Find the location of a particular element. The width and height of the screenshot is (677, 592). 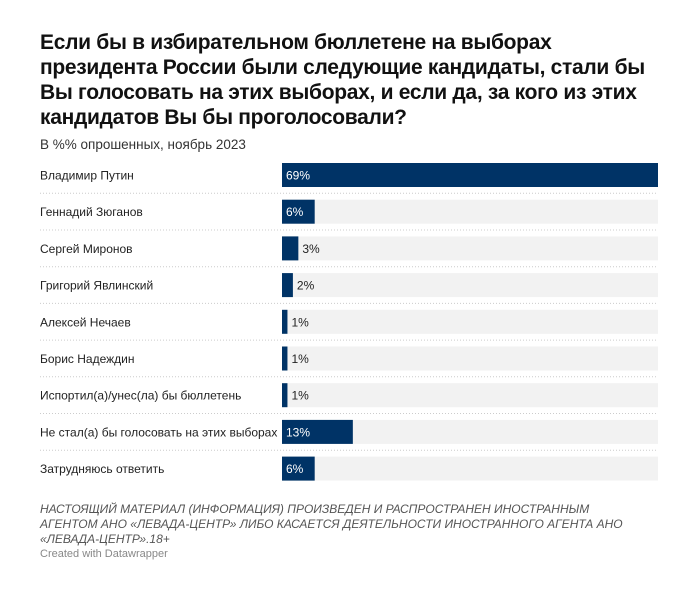

category-label: Испортил(а)/унес(ла) бы бюллетень is located at coordinates (140, 396).